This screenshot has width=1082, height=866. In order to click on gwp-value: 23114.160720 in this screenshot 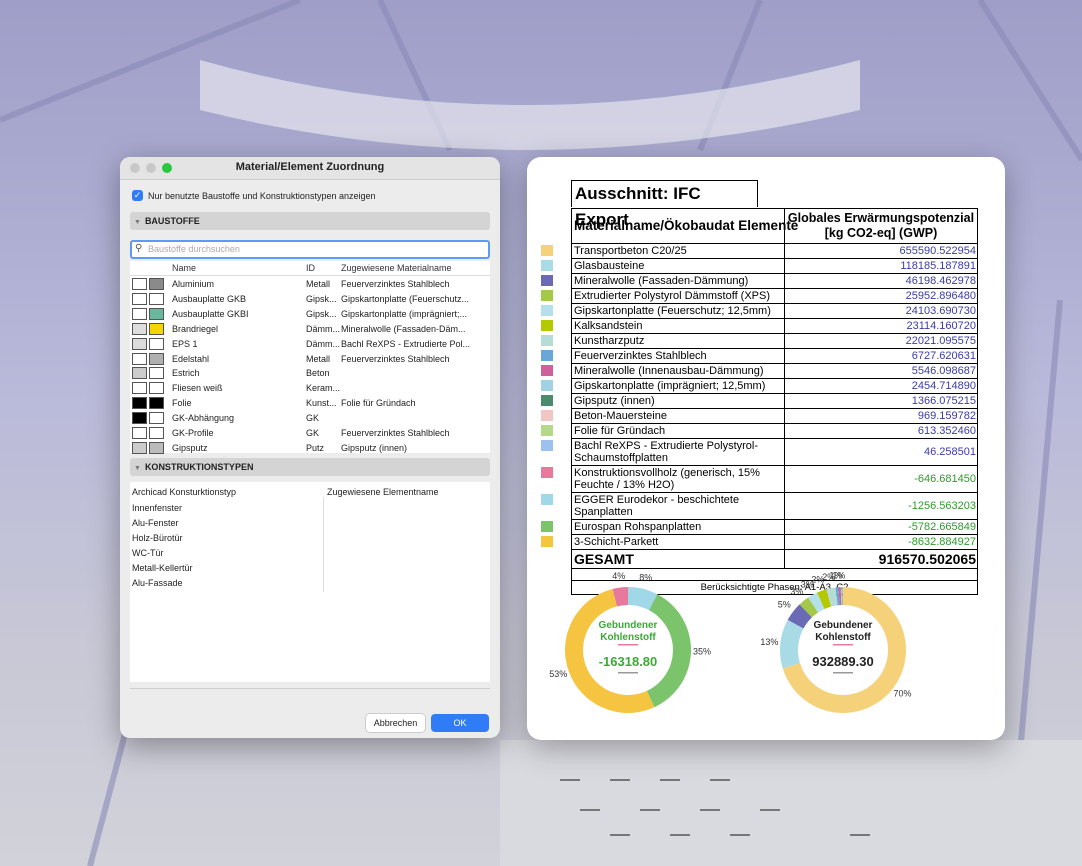, I will do `click(941, 326)`.